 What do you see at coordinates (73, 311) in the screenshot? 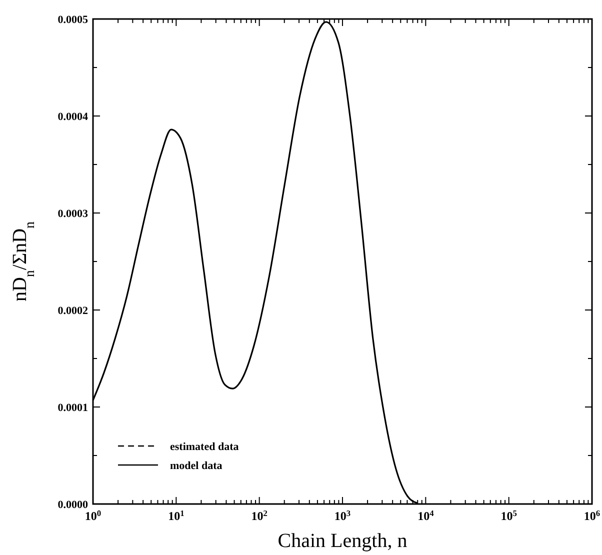
I see `y-tick-label: 0.0002` at bounding box center [73, 311].